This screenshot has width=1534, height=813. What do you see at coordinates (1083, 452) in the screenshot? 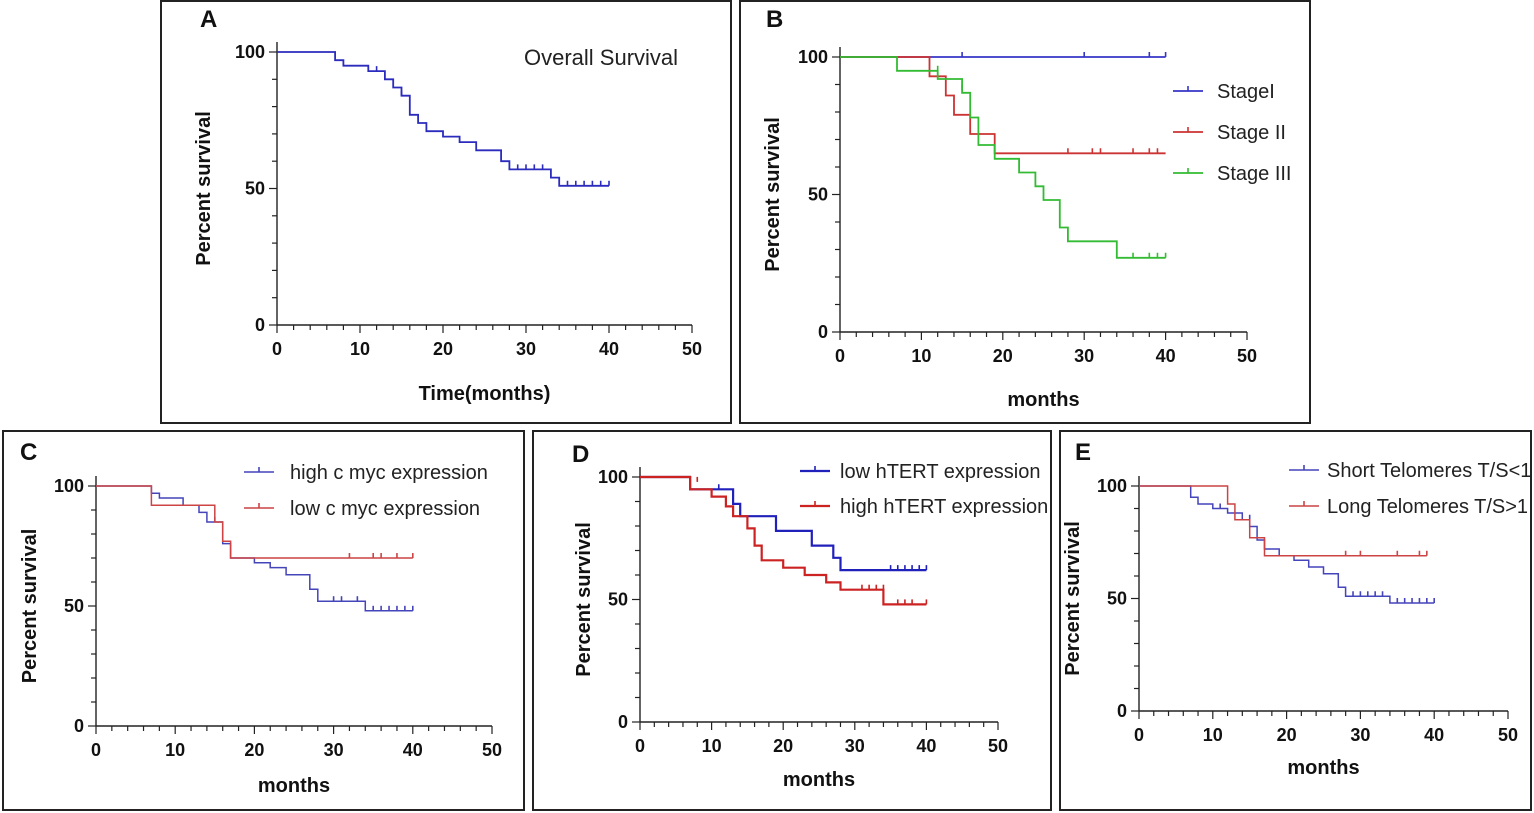
I see `panel-letter: E` at bounding box center [1083, 452].